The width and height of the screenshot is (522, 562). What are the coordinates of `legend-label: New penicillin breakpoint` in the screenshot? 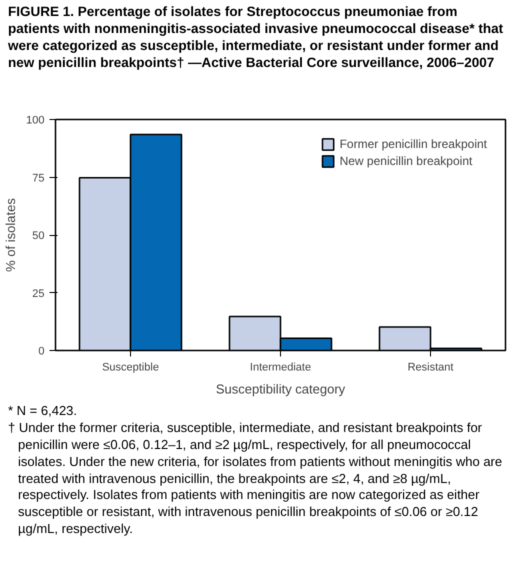 It's located at (406, 161).